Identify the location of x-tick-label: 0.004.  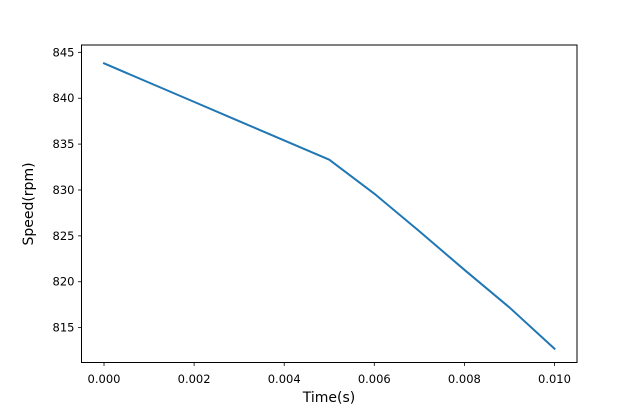
(284, 379).